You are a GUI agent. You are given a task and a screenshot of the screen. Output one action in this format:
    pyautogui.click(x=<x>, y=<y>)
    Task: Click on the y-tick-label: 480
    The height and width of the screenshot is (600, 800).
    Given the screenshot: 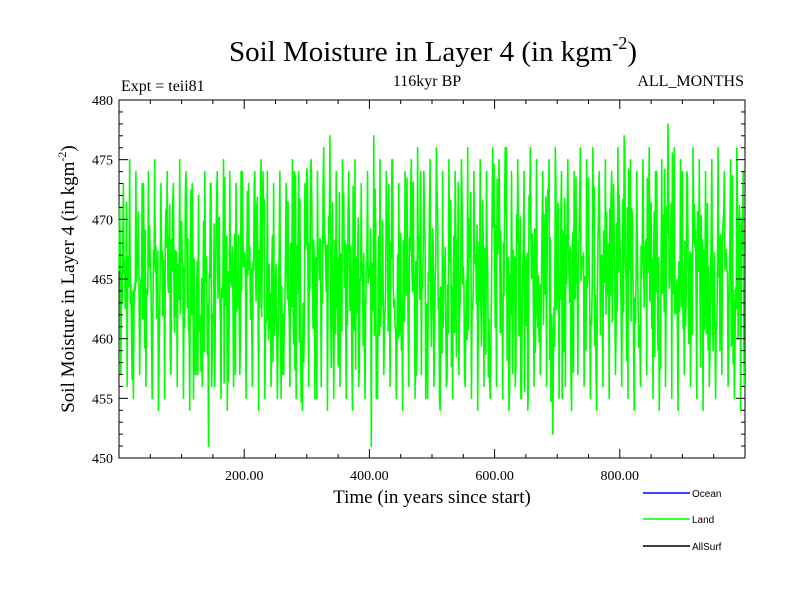 What is the action you would take?
    pyautogui.click(x=102, y=101)
    